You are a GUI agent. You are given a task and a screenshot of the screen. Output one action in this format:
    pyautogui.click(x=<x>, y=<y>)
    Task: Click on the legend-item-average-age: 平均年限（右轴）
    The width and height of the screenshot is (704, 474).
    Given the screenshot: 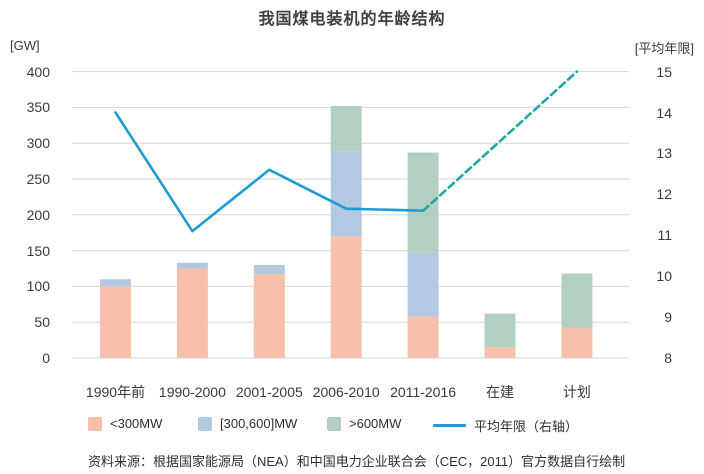 What is the action you would take?
    pyautogui.click(x=505, y=425)
    